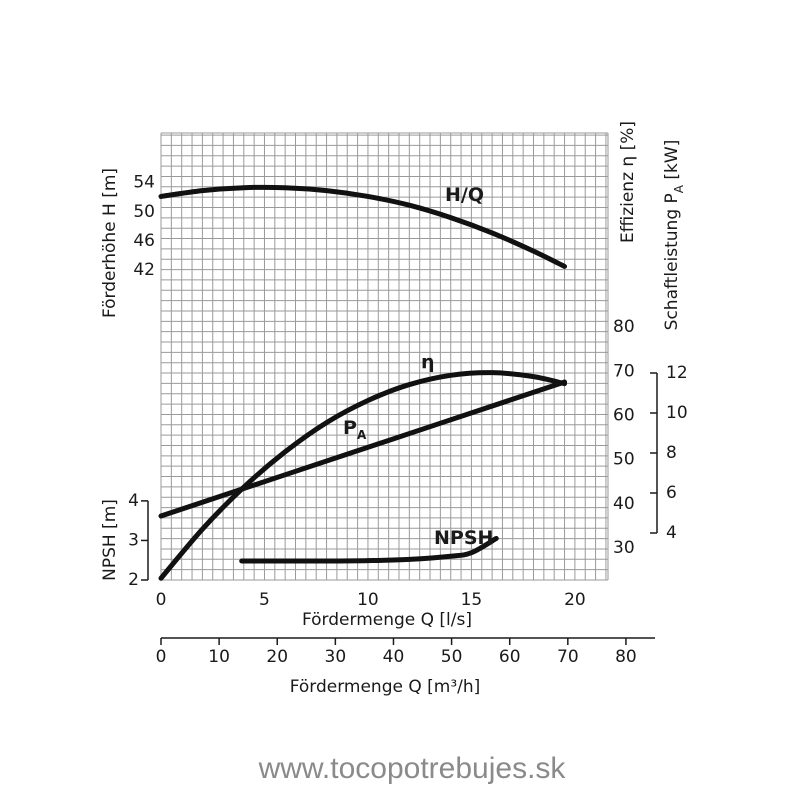  What do you see at coordinates (336, 657) in the screenshot?
I see `x2-tick-label: 30` at bounding box center [336, 657].